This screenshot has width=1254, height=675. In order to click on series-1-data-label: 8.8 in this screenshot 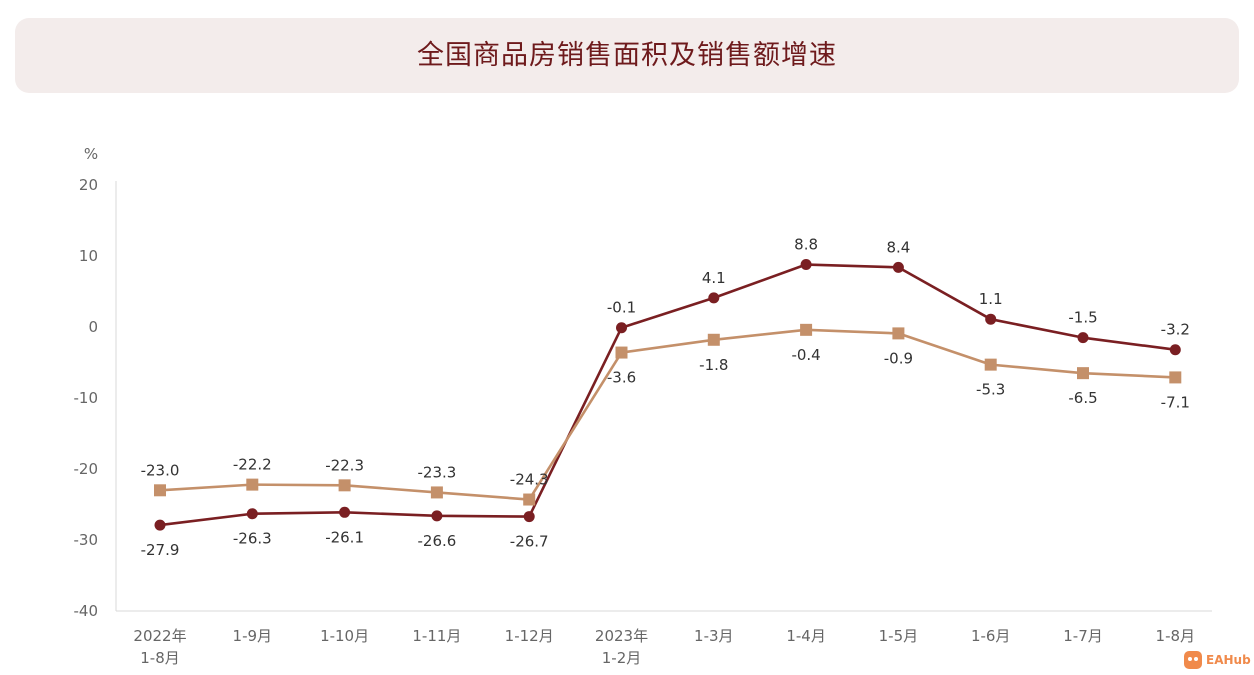, I will do `click(806, 245)`.